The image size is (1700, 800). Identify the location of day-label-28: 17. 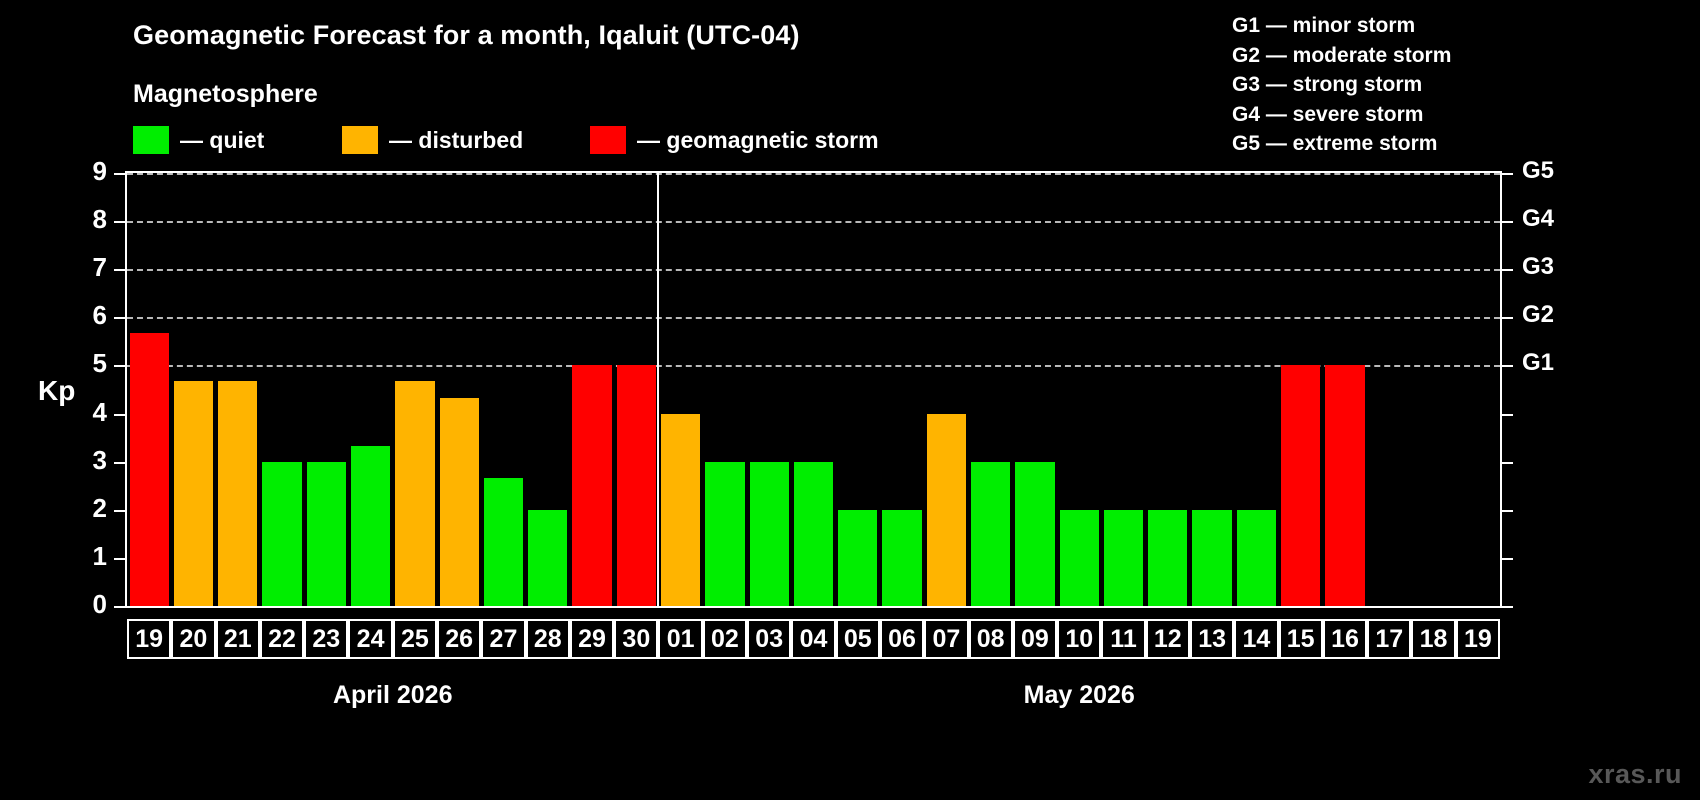
(1389, 639).